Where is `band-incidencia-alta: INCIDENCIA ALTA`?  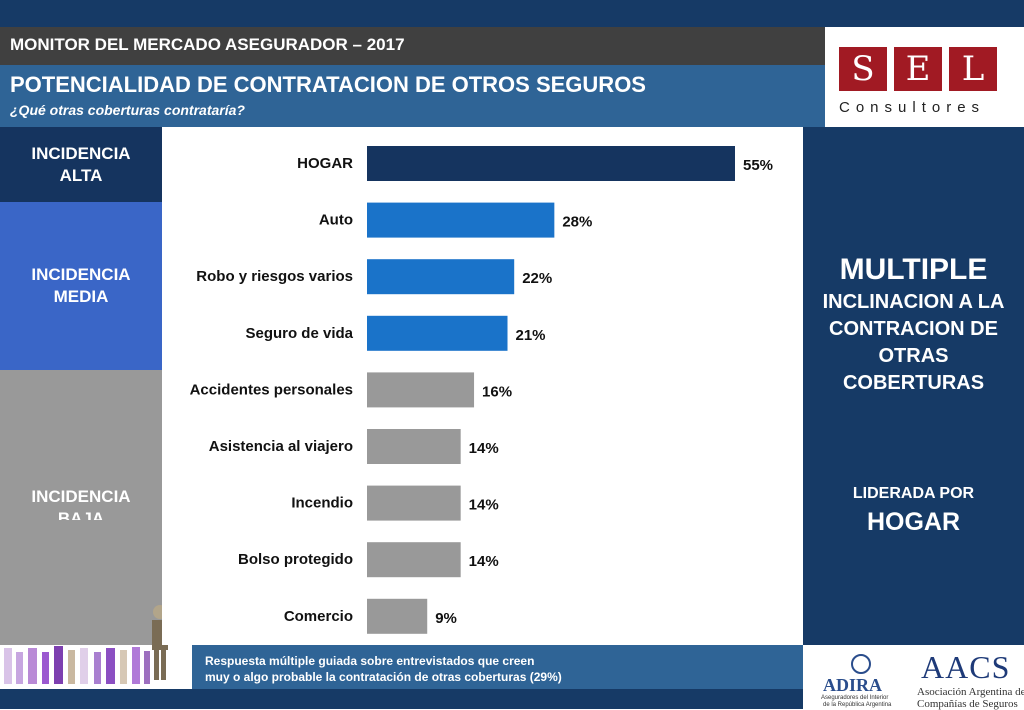 band-incidencia-alta: INCIDENCIA ALTA is located at coordinates (81, 164).